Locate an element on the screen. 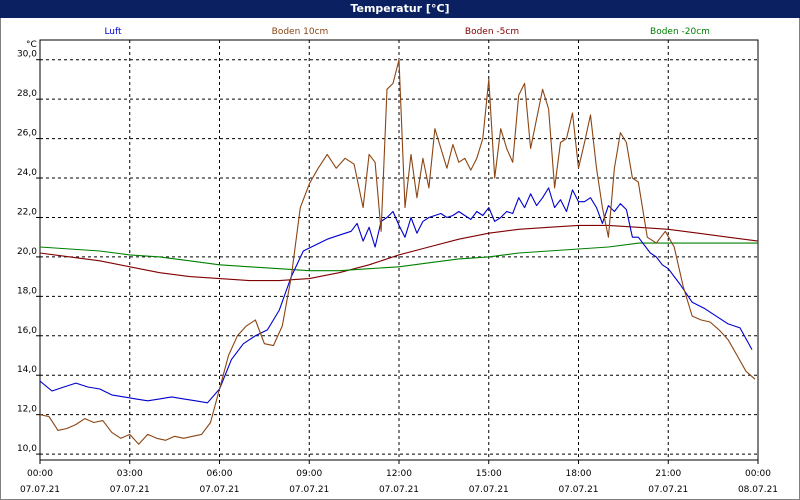  y-tick-label: 20,0 is located at coordinates (27, 252).